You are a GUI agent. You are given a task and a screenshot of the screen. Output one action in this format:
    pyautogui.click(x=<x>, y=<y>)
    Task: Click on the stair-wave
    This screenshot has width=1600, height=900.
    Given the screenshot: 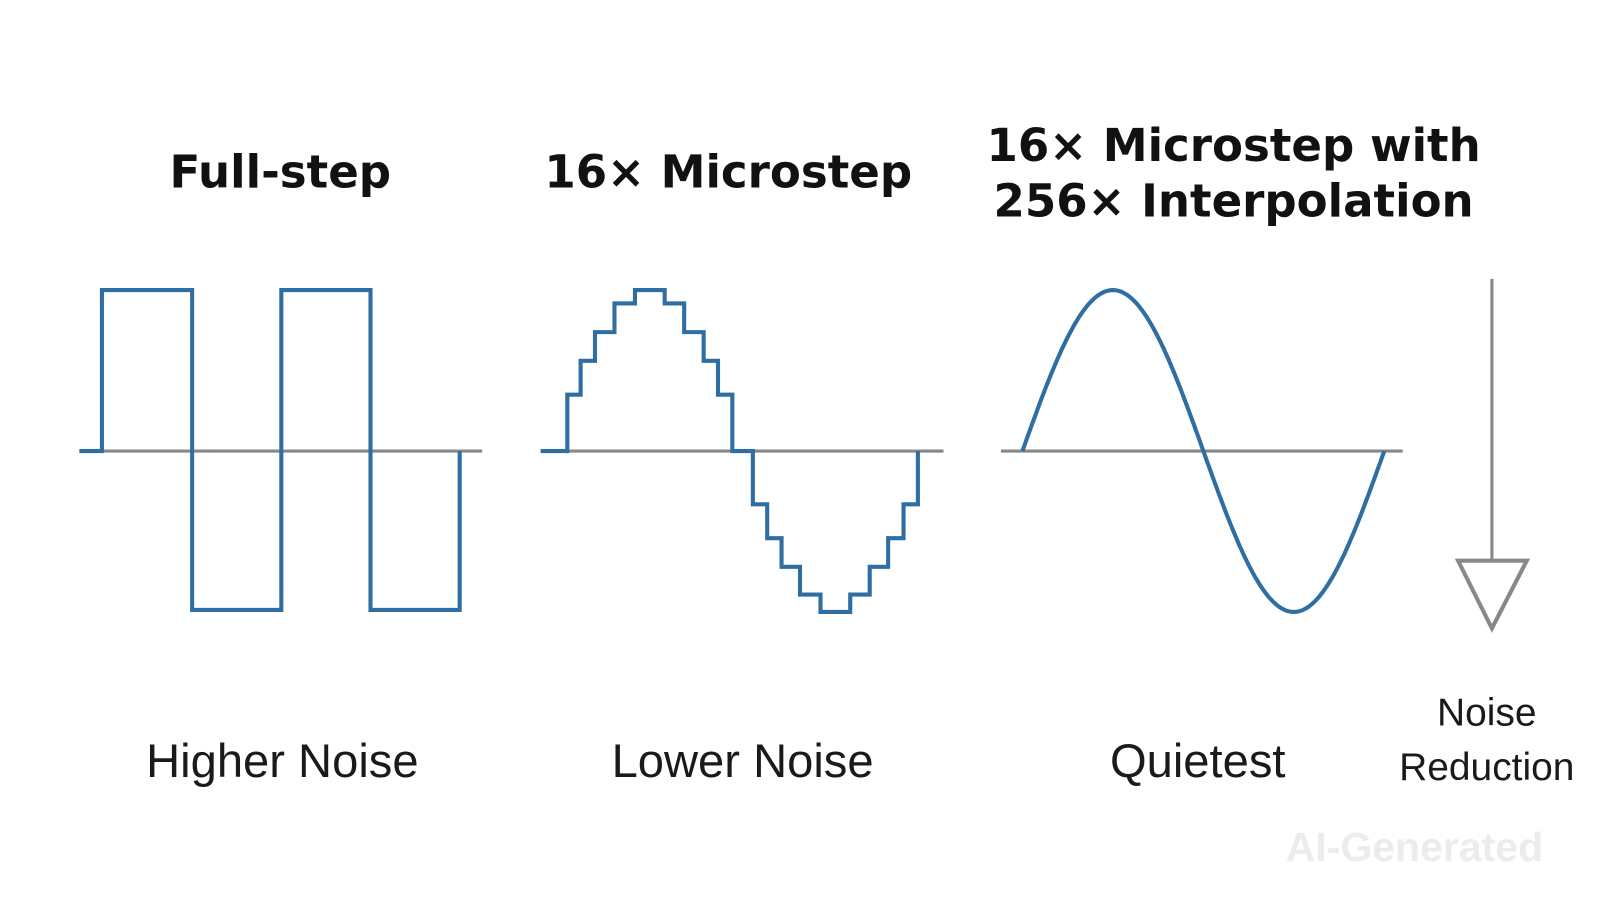 What is the action you would take?
    pyautogui.click(x=730, y=451)
    